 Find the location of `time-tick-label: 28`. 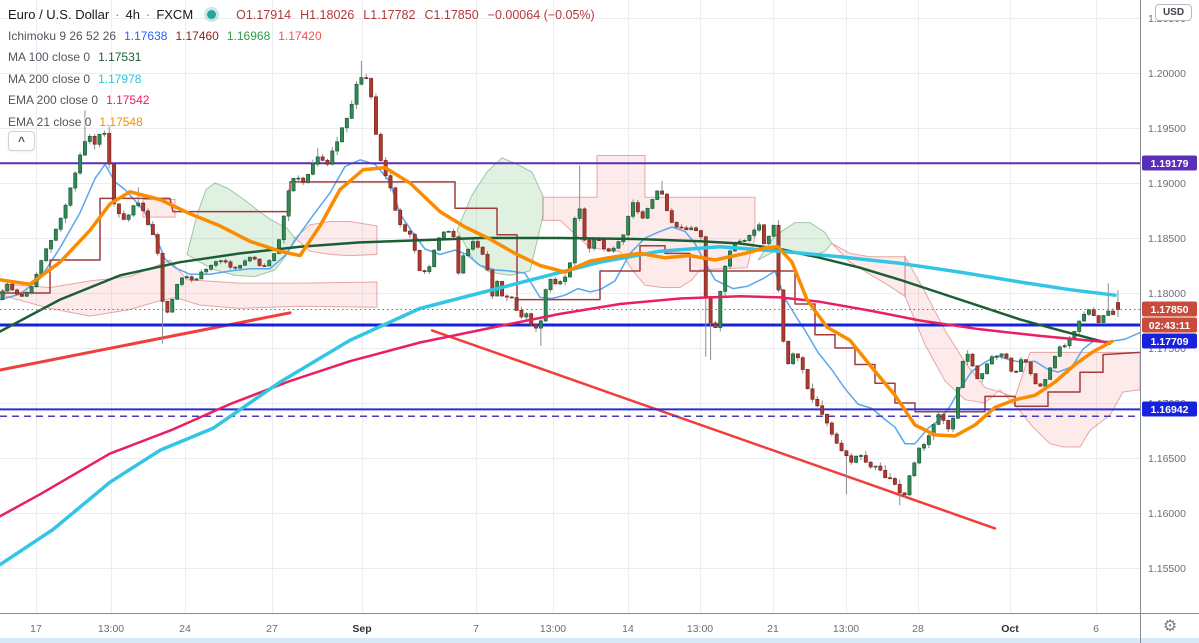

time-tick-label: 28 is located at coordinates (918, 629).